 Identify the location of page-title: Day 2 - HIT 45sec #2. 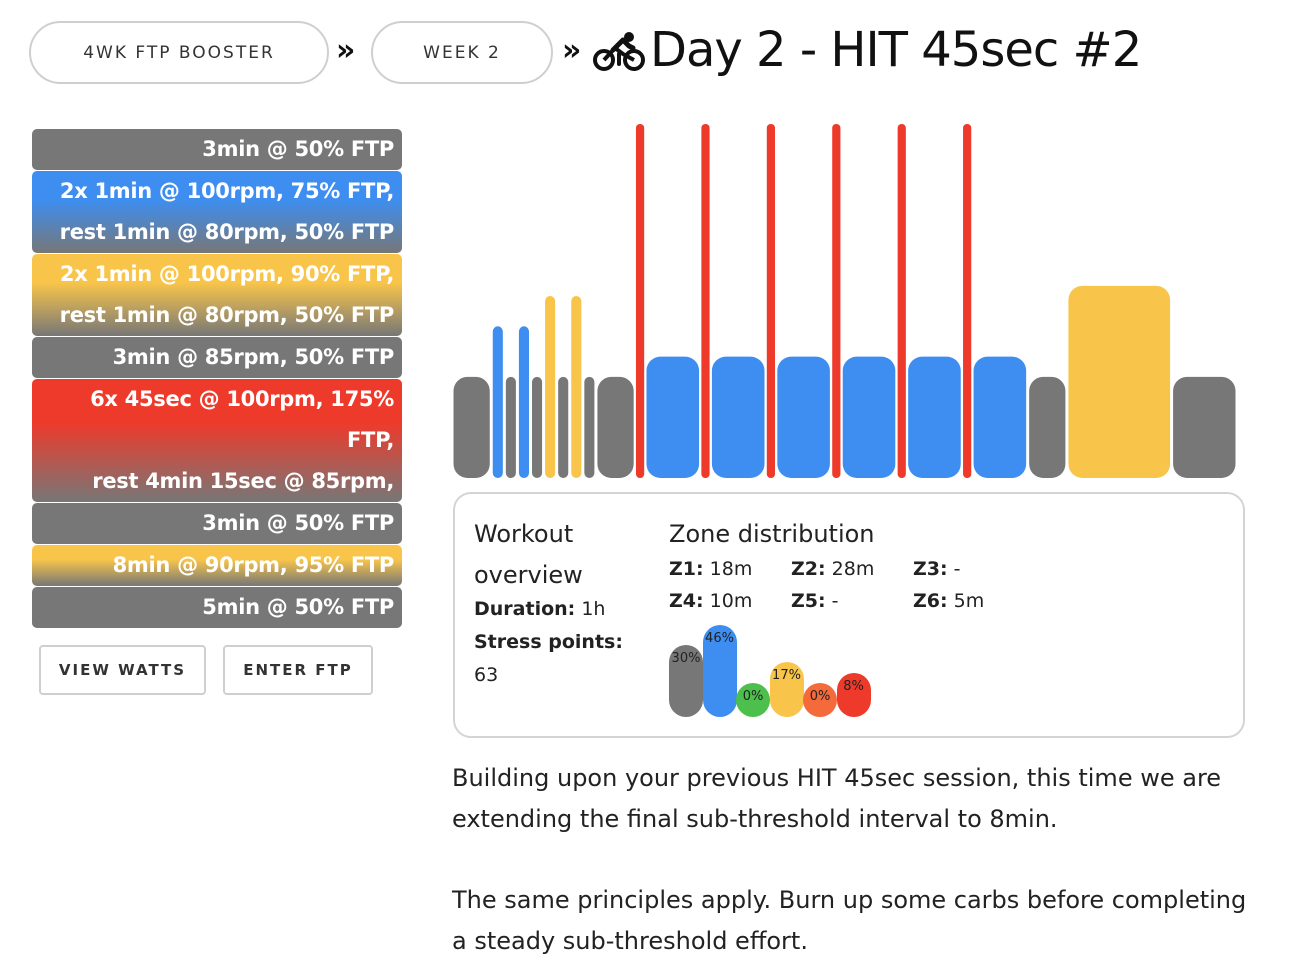
(896, 50).